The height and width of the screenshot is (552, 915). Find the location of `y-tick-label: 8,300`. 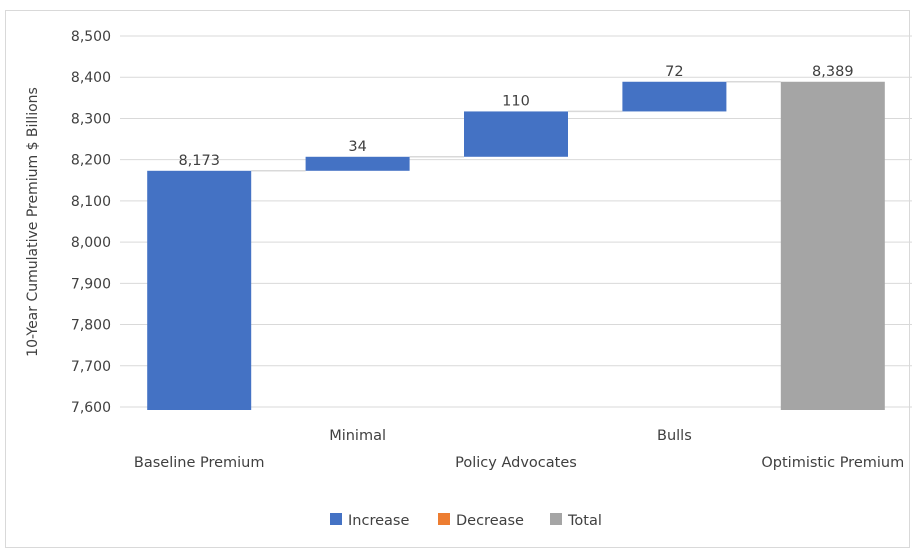

y-tick-label: 8,300 is located at coordinates (91, 119).